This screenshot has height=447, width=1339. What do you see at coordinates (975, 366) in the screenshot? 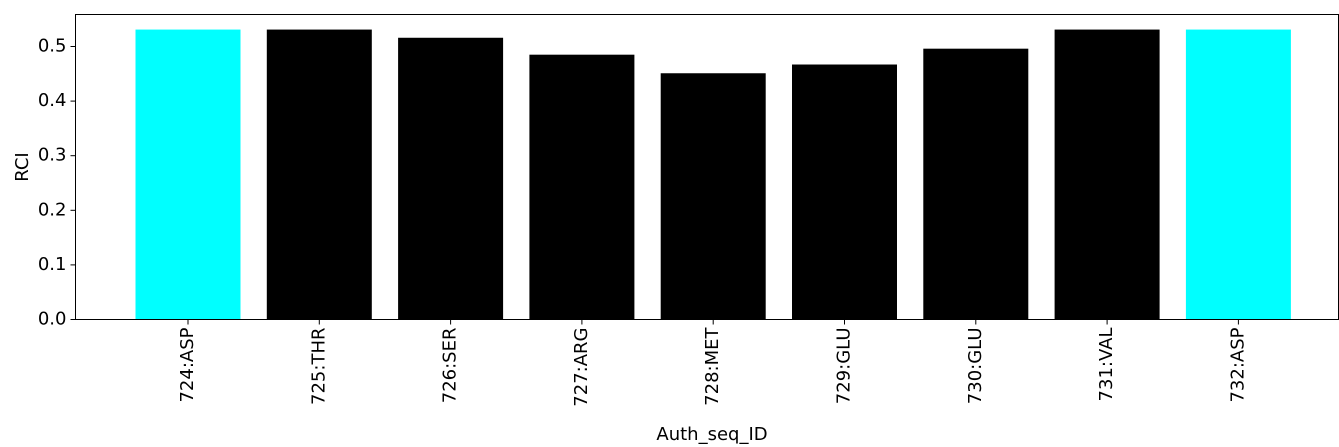
I see `x-tick-label: 730:GLU` at bounding box center [975, 366].